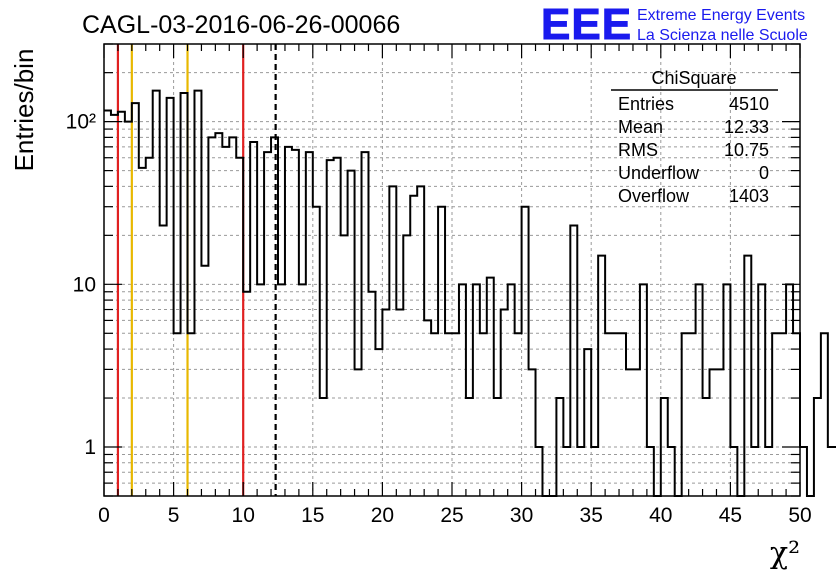  Describe the element at coordinates (746, 127) in the screenshot. I see `stats-value: 12.33` at that location.